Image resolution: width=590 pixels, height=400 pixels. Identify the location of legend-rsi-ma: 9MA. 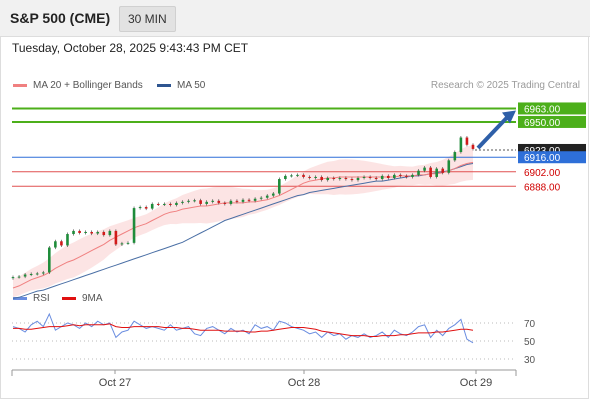
(82, 298).